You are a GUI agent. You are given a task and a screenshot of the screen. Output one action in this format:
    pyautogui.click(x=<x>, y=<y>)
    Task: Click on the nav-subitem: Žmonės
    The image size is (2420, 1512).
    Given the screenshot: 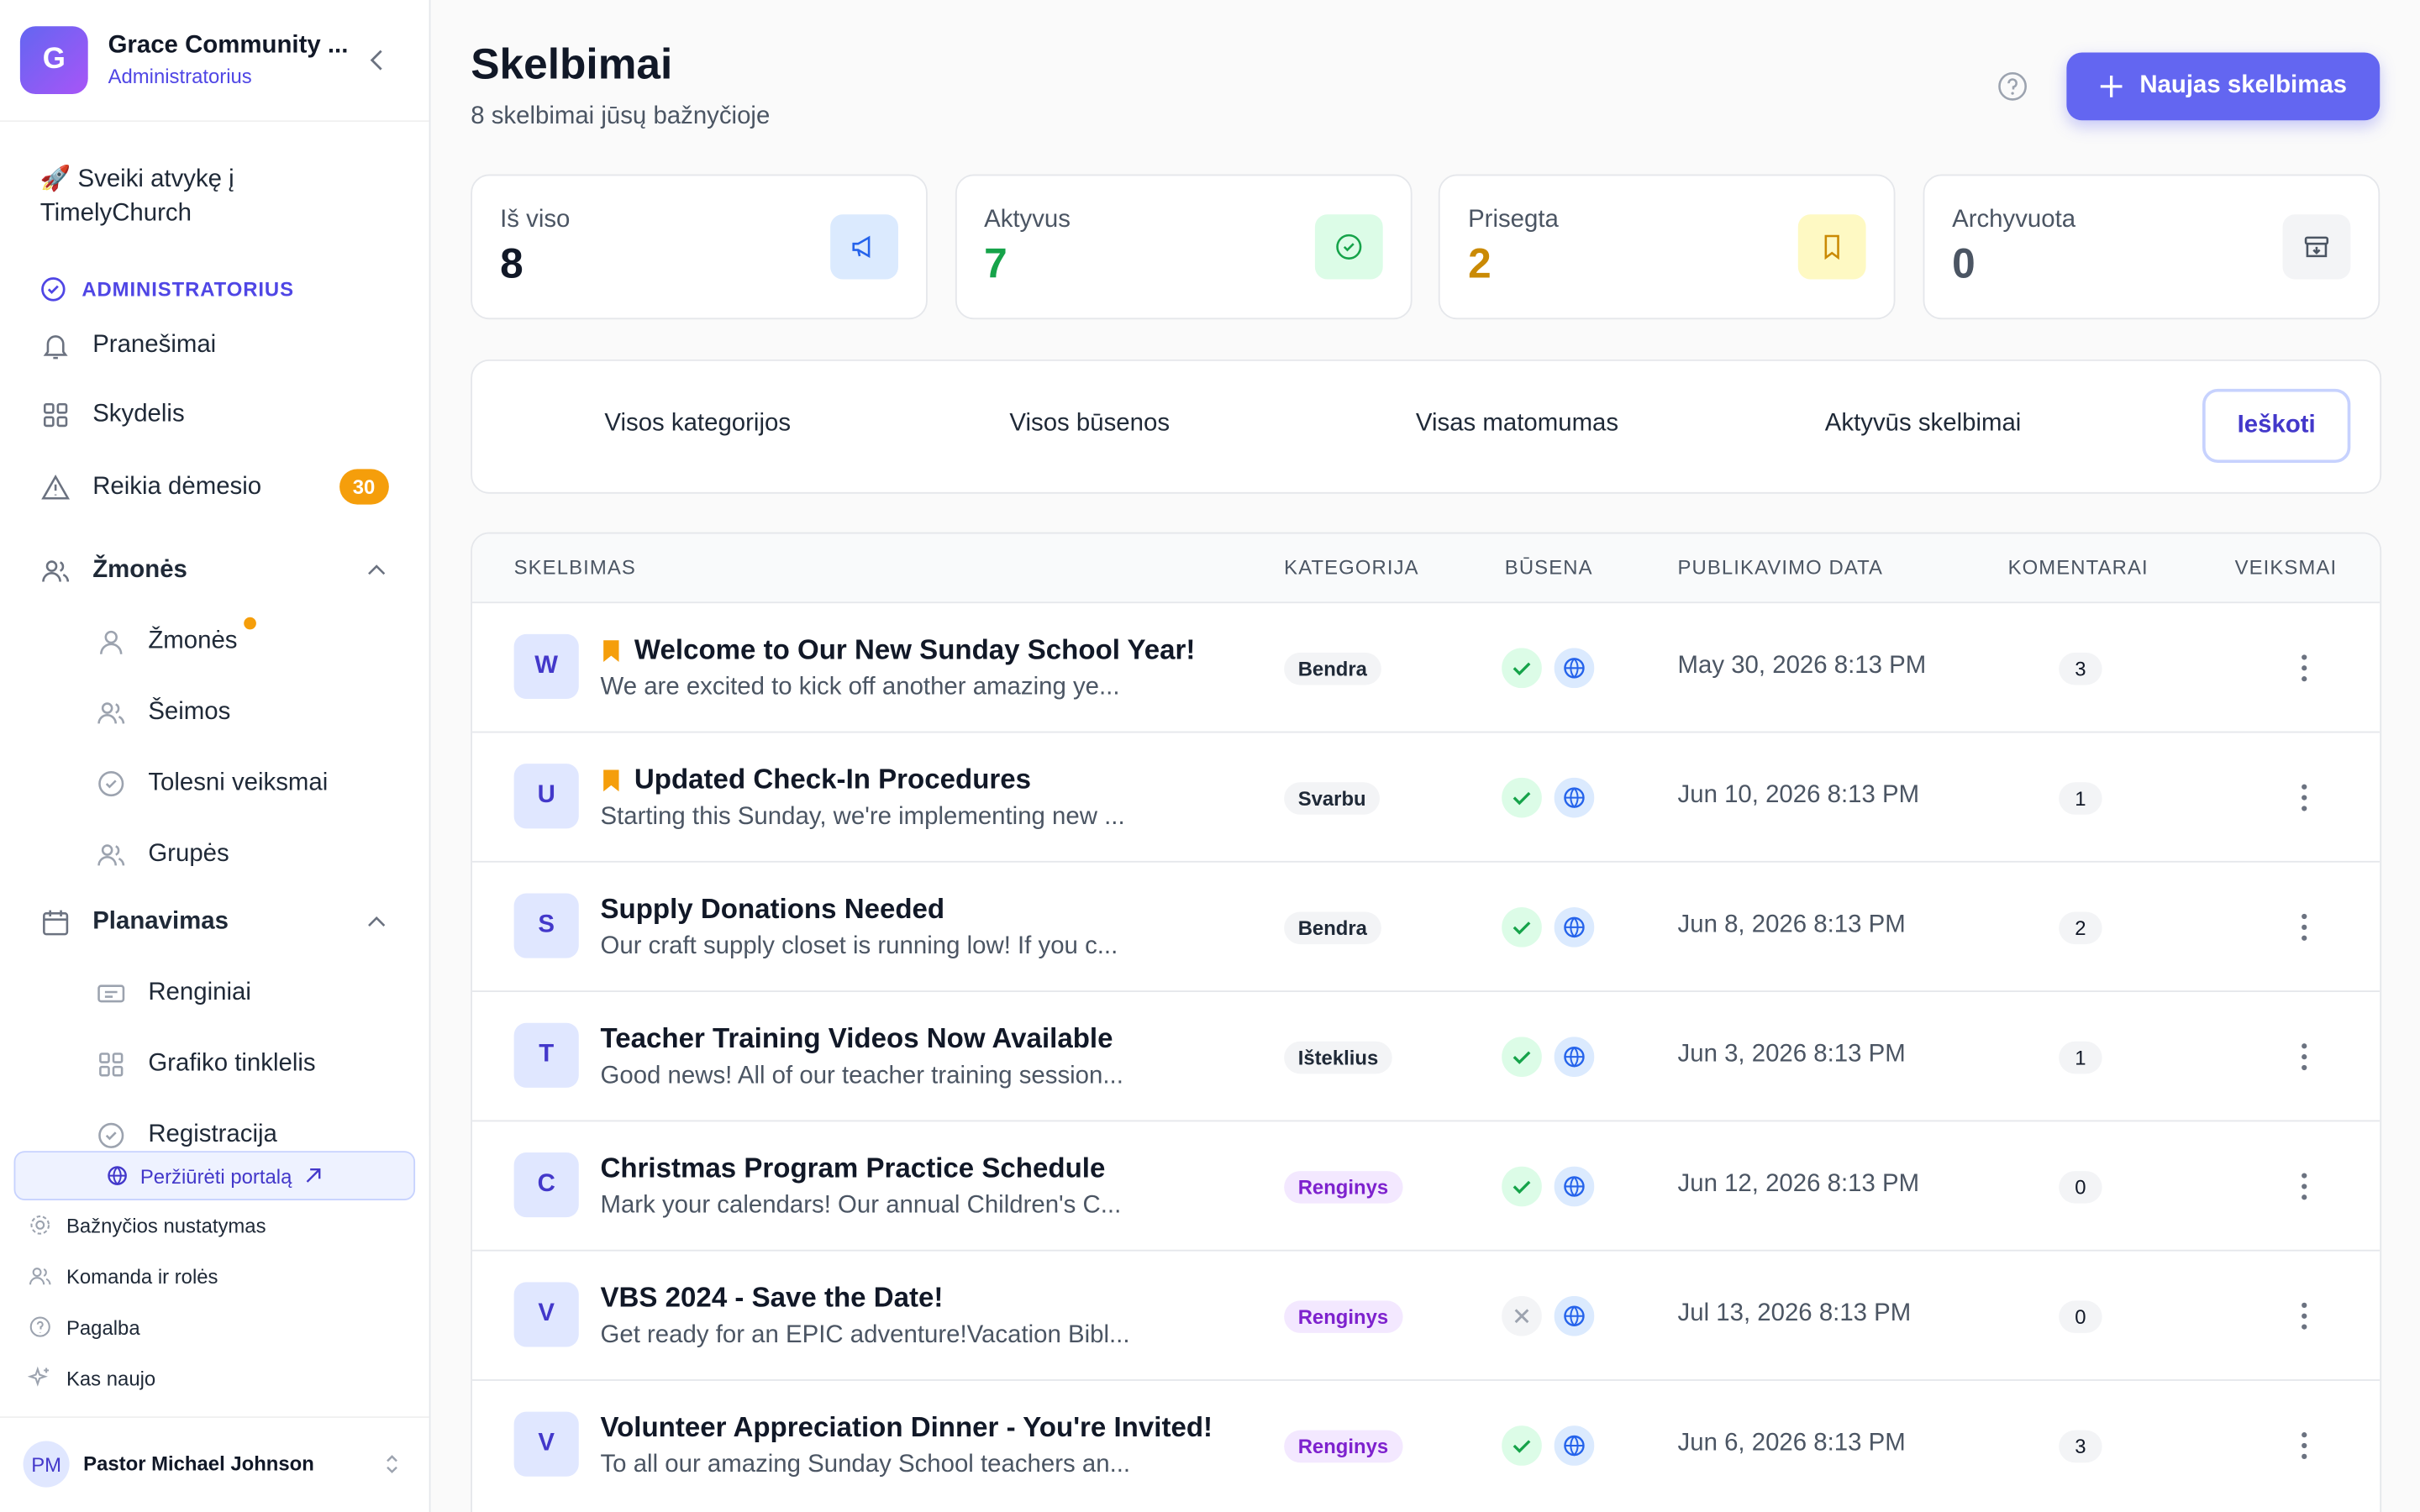 What is the action you would take?
    pyautogui.click(x=176, y=637)
    